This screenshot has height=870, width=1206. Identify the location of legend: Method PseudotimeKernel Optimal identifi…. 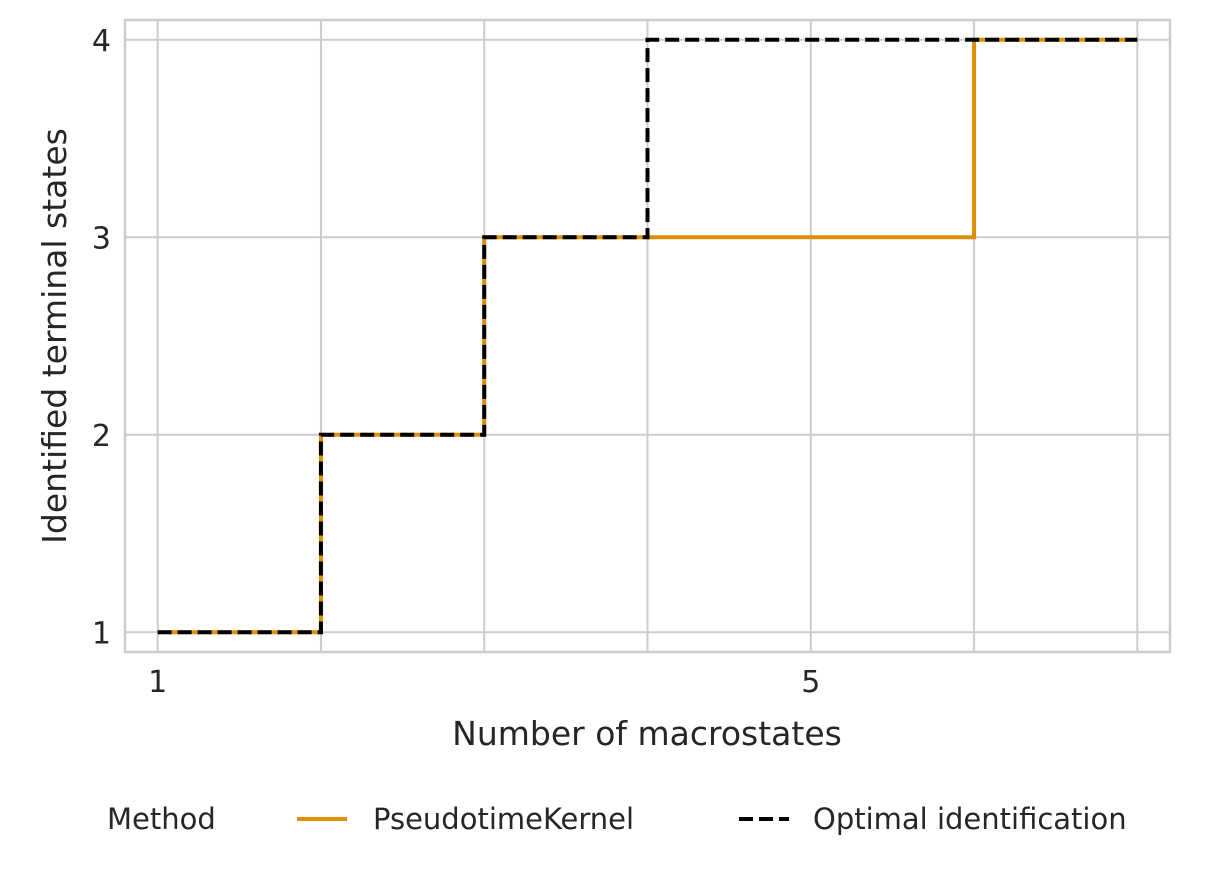
(617, 819).